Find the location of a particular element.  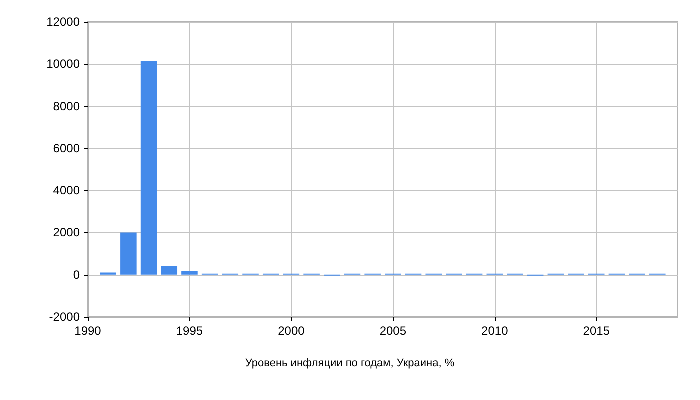

text: Уровень инфляции по годам, Украина, % is located at coordinates (350, 364).